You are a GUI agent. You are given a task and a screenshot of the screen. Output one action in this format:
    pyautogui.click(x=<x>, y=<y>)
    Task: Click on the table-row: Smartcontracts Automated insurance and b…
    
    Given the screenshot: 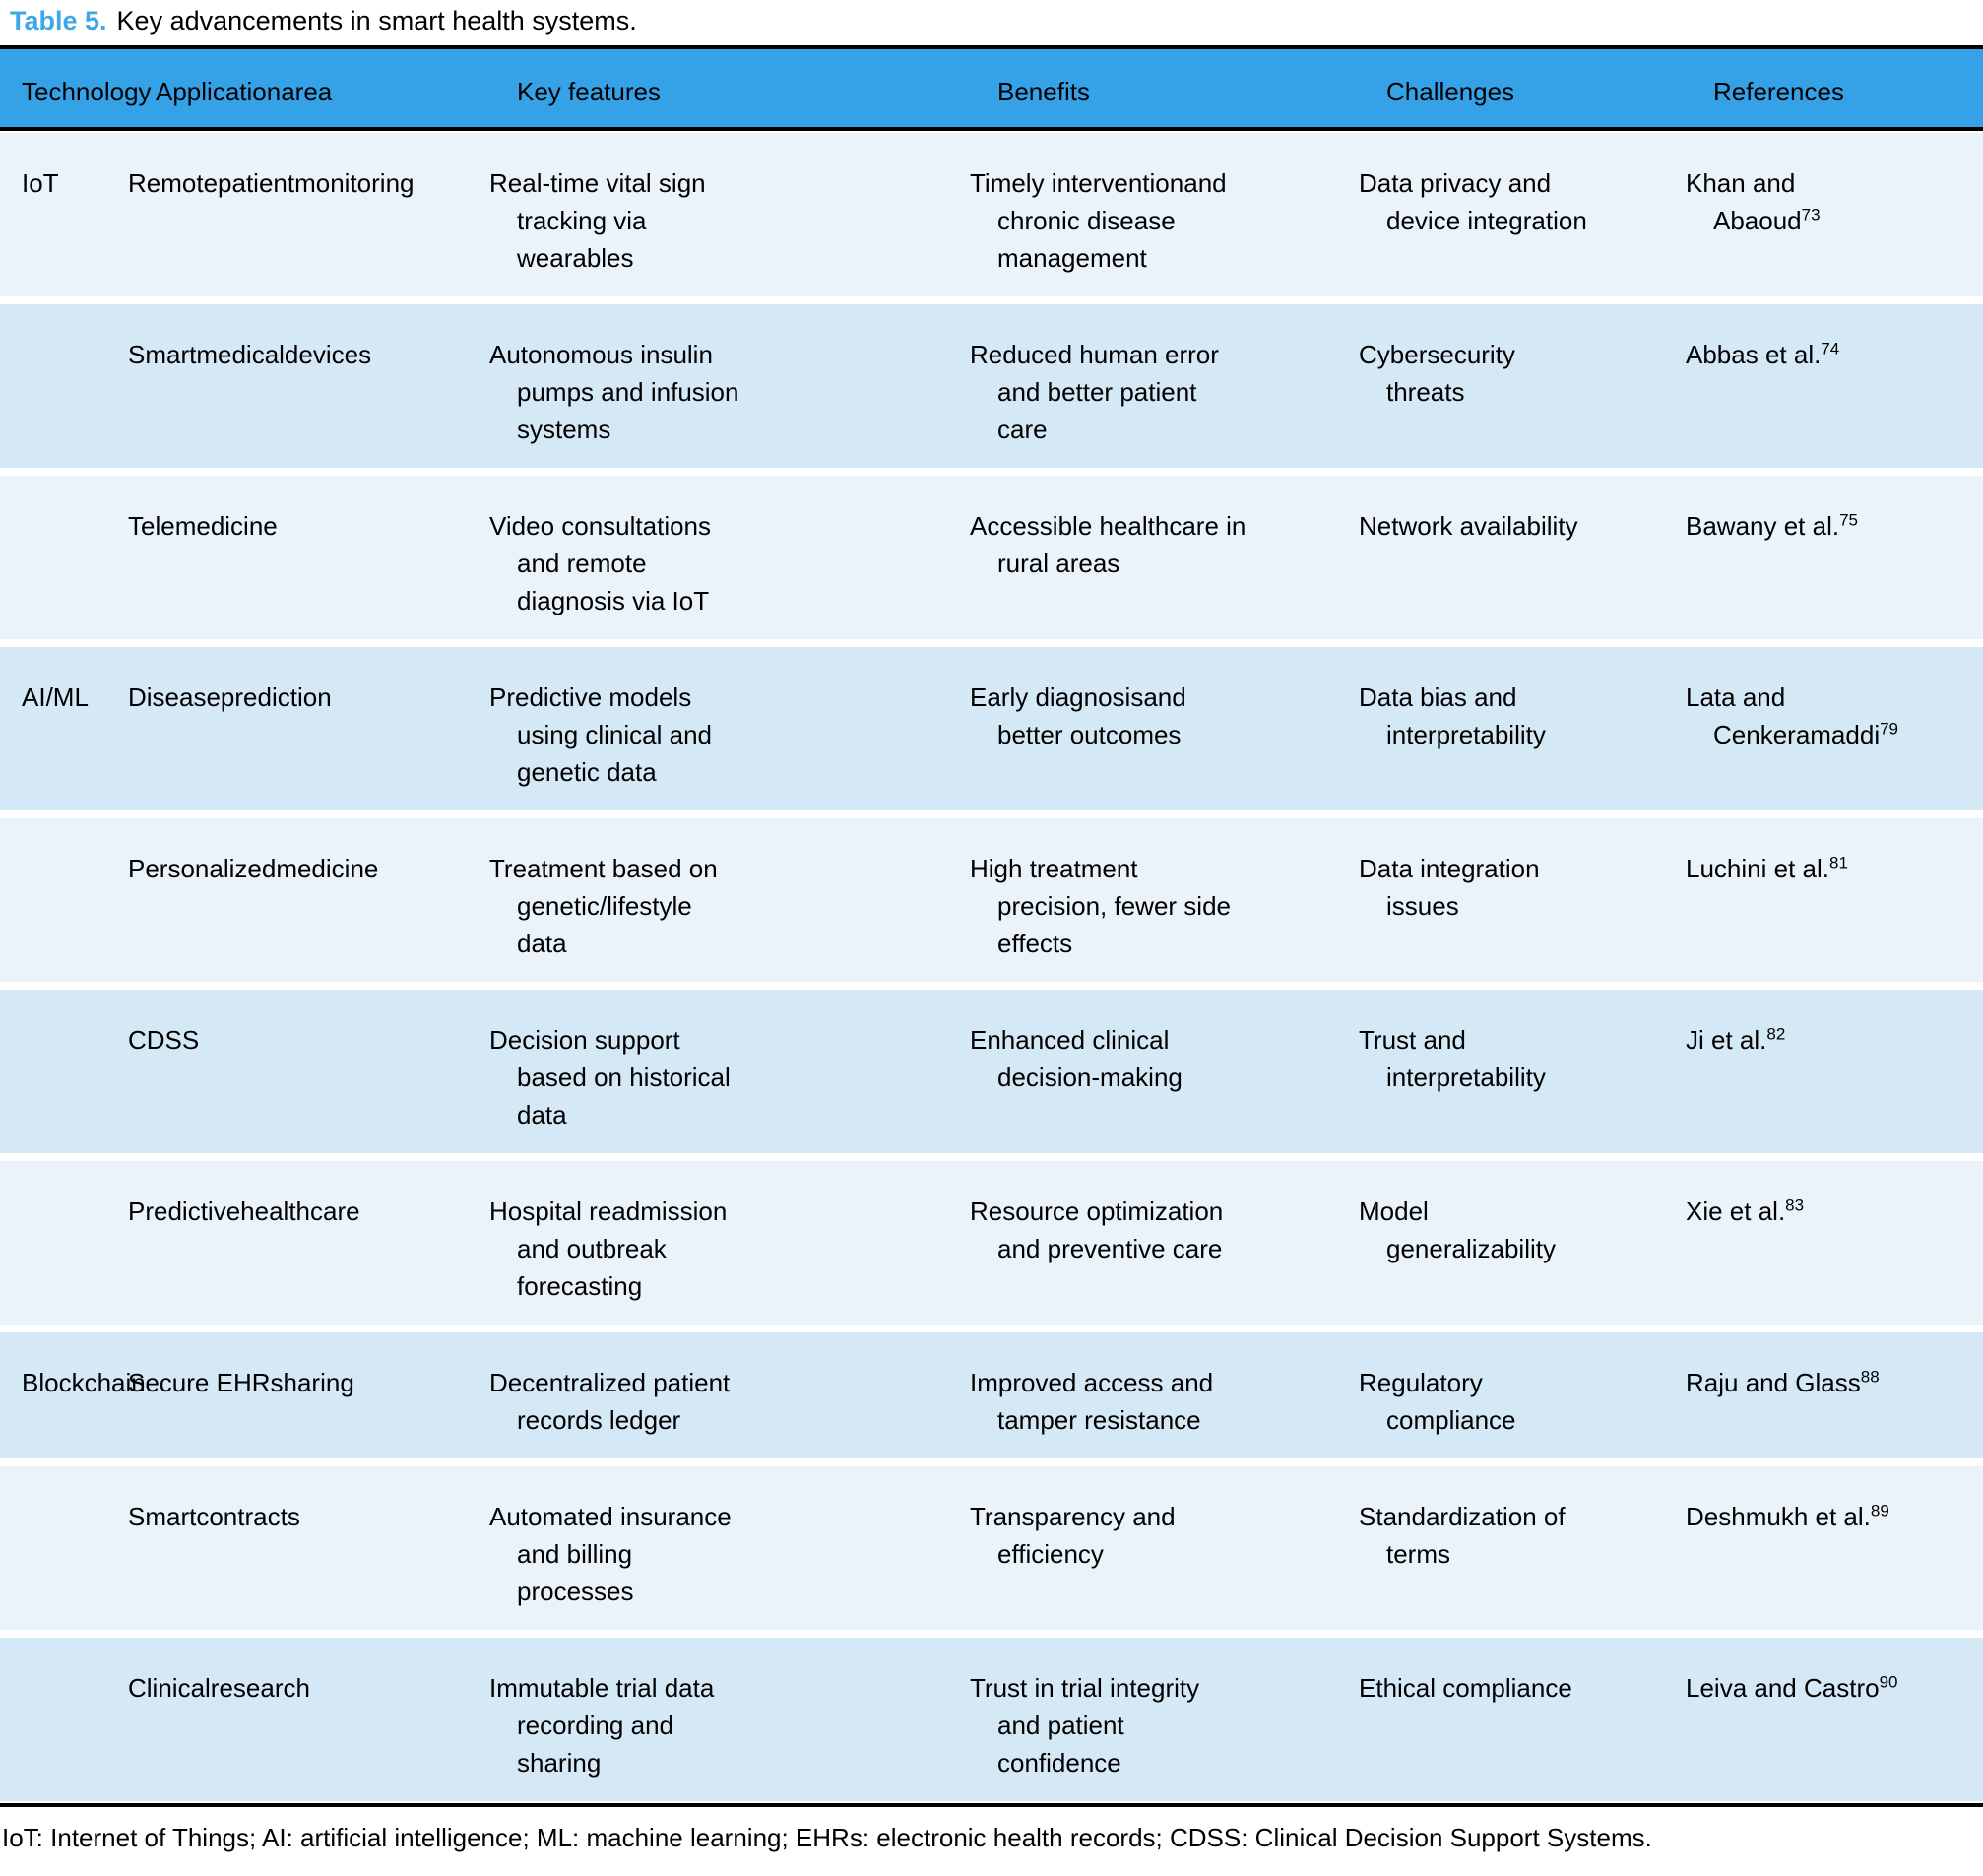 What is the action you would take?
    pyautogui.click(x=991, y=1548)
    